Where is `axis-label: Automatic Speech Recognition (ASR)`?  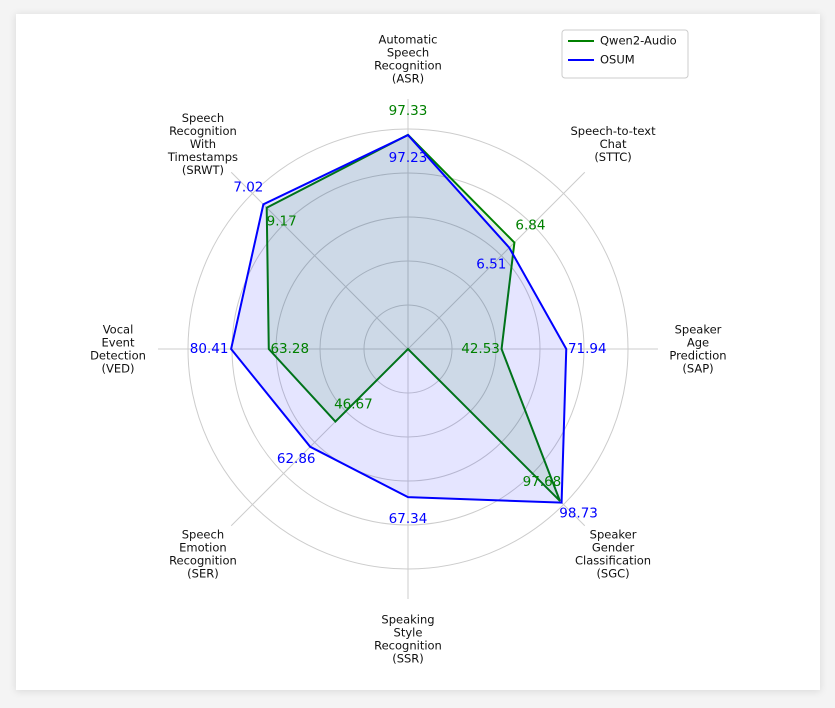
axis-label: Automatic Speech Recognition (ASR) is located at coordinates (408, 58).